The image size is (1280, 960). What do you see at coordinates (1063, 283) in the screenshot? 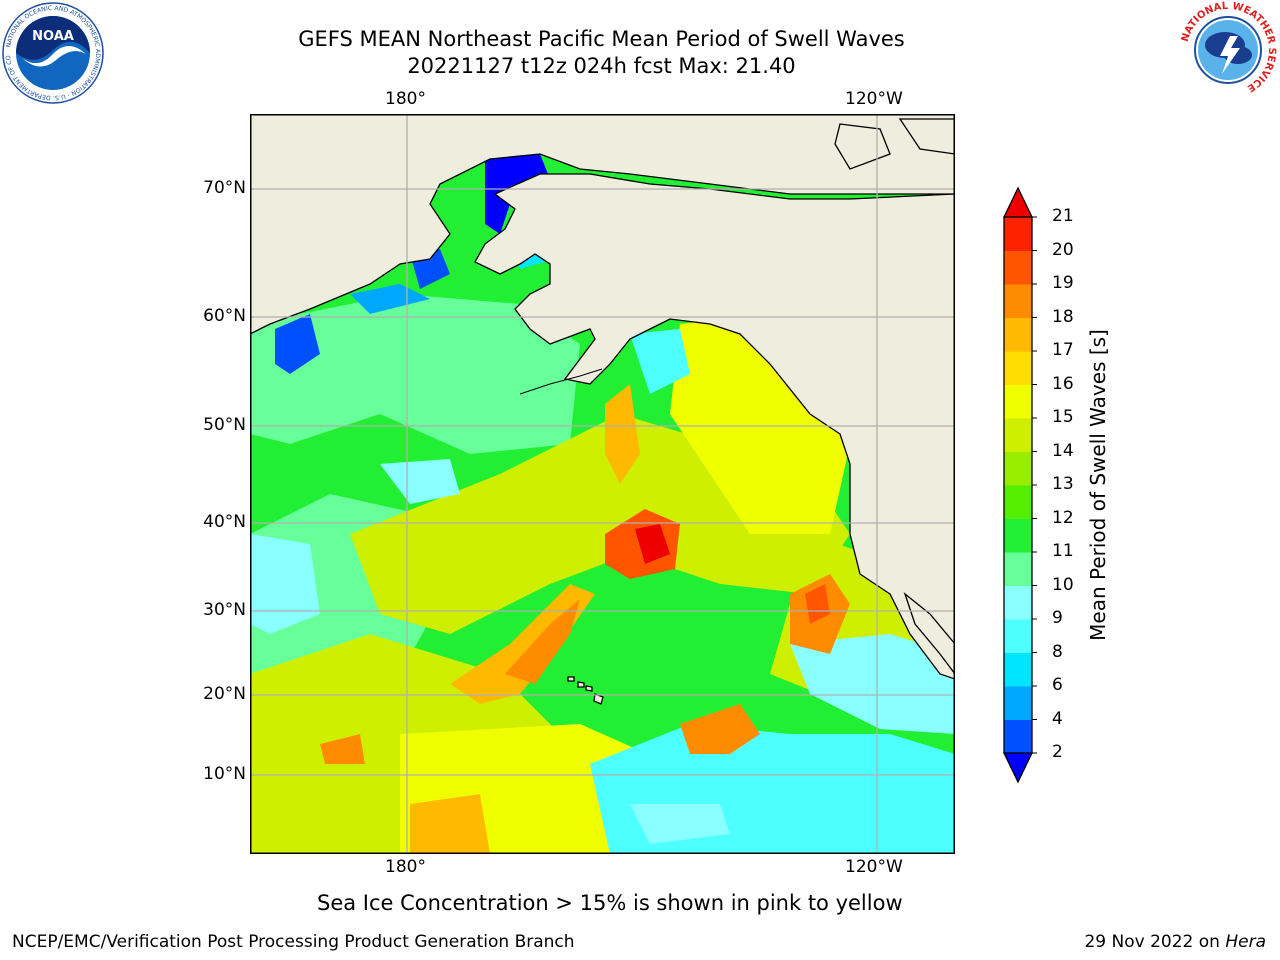
I see `colorbar-tick-label: 19` at bounding box center [1063, 283].